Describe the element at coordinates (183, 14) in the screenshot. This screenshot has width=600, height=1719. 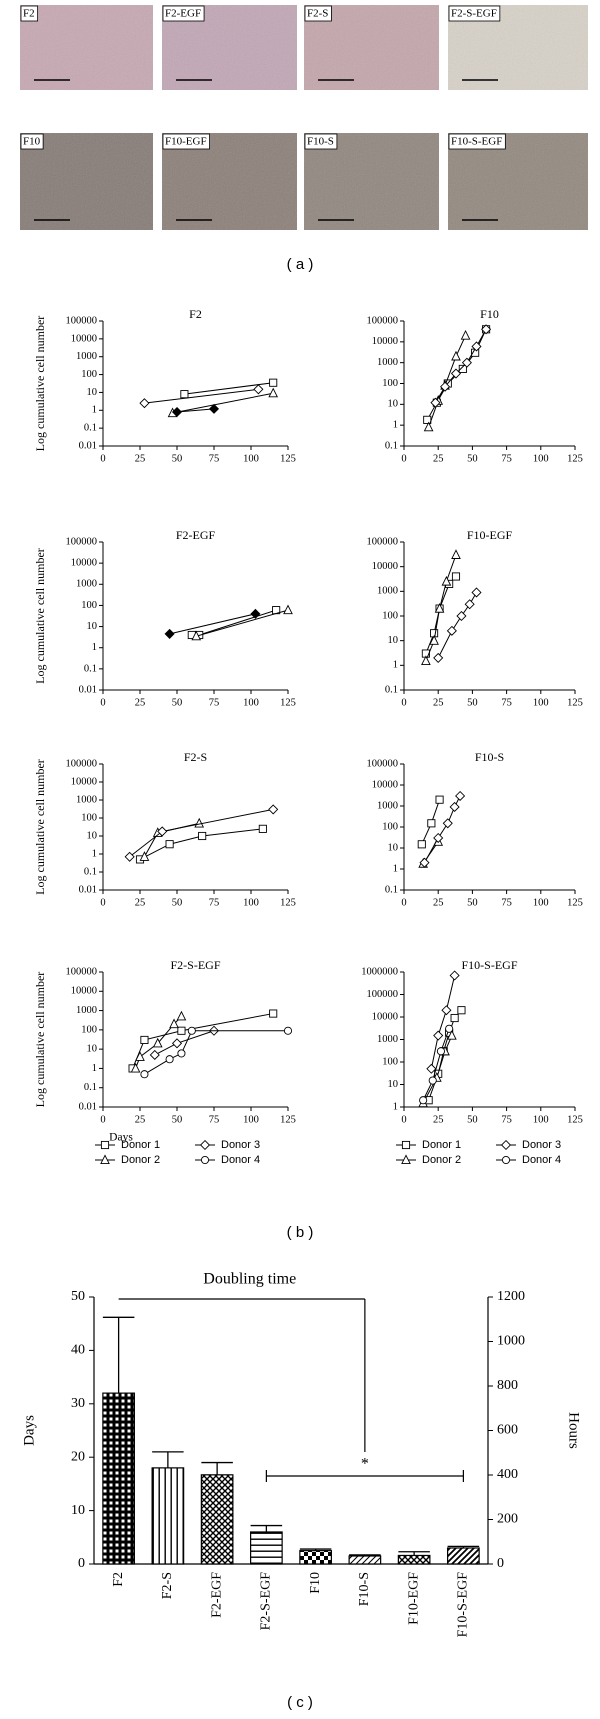
I see `micrograph-label: F2-EGF` at that location.